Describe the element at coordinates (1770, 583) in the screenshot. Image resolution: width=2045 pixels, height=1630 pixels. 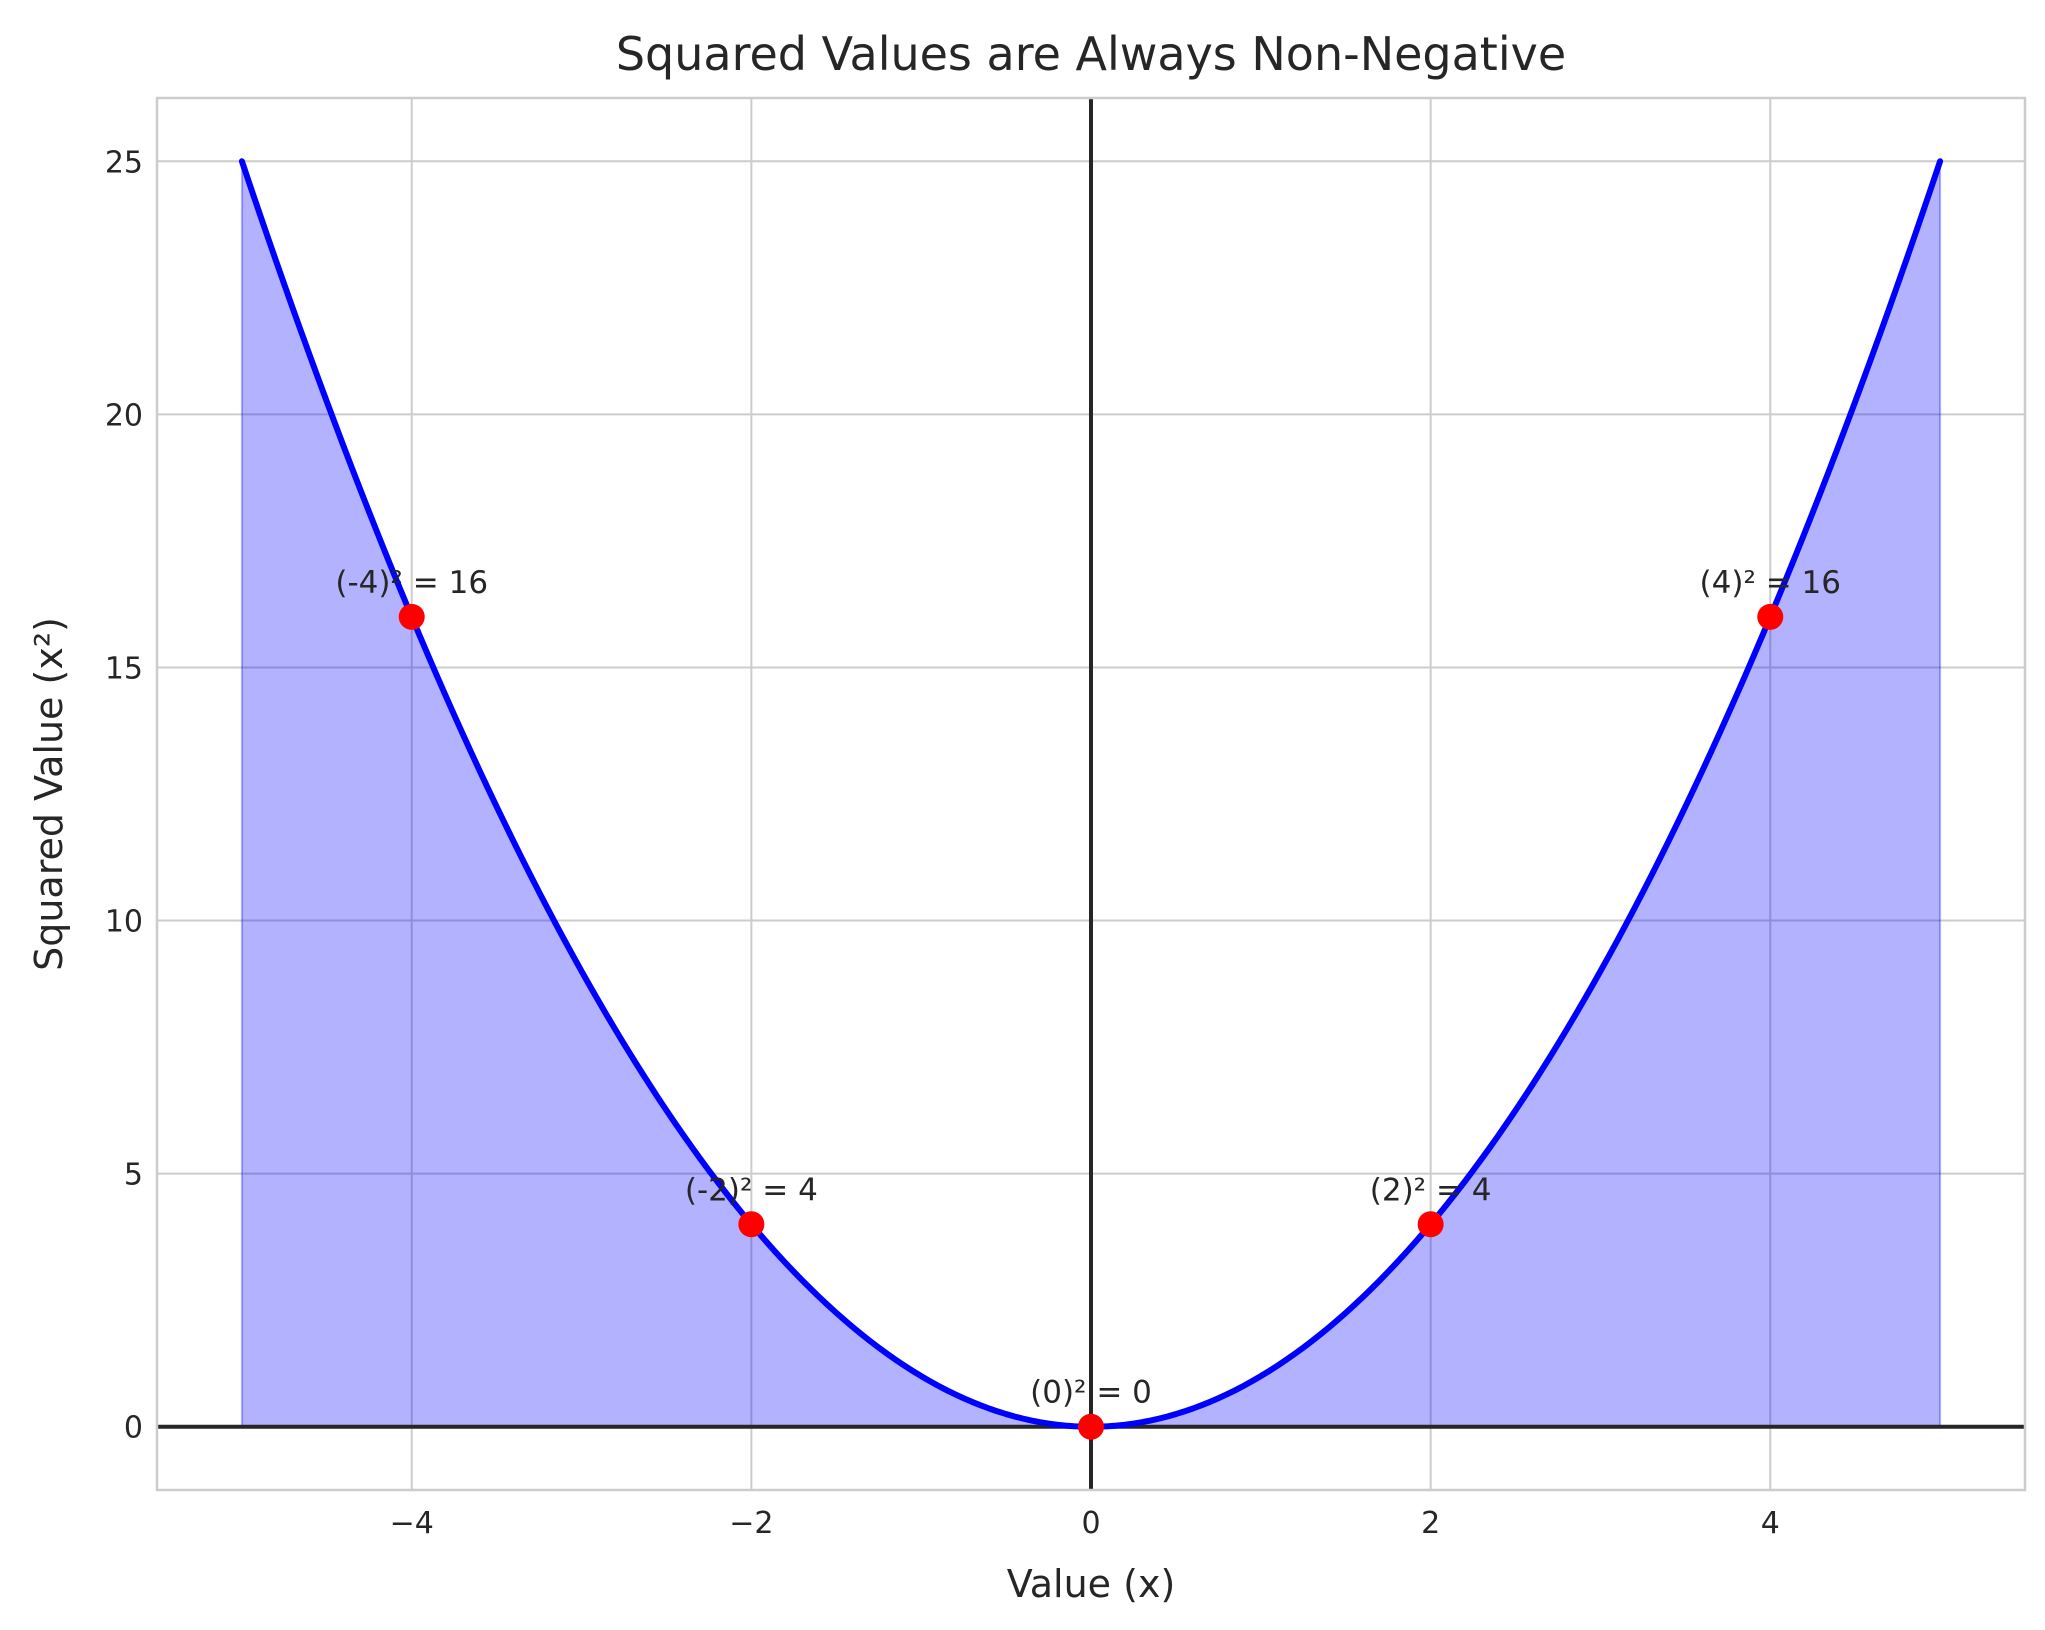
I see `point-annotation: (4)² = 16` at that location.